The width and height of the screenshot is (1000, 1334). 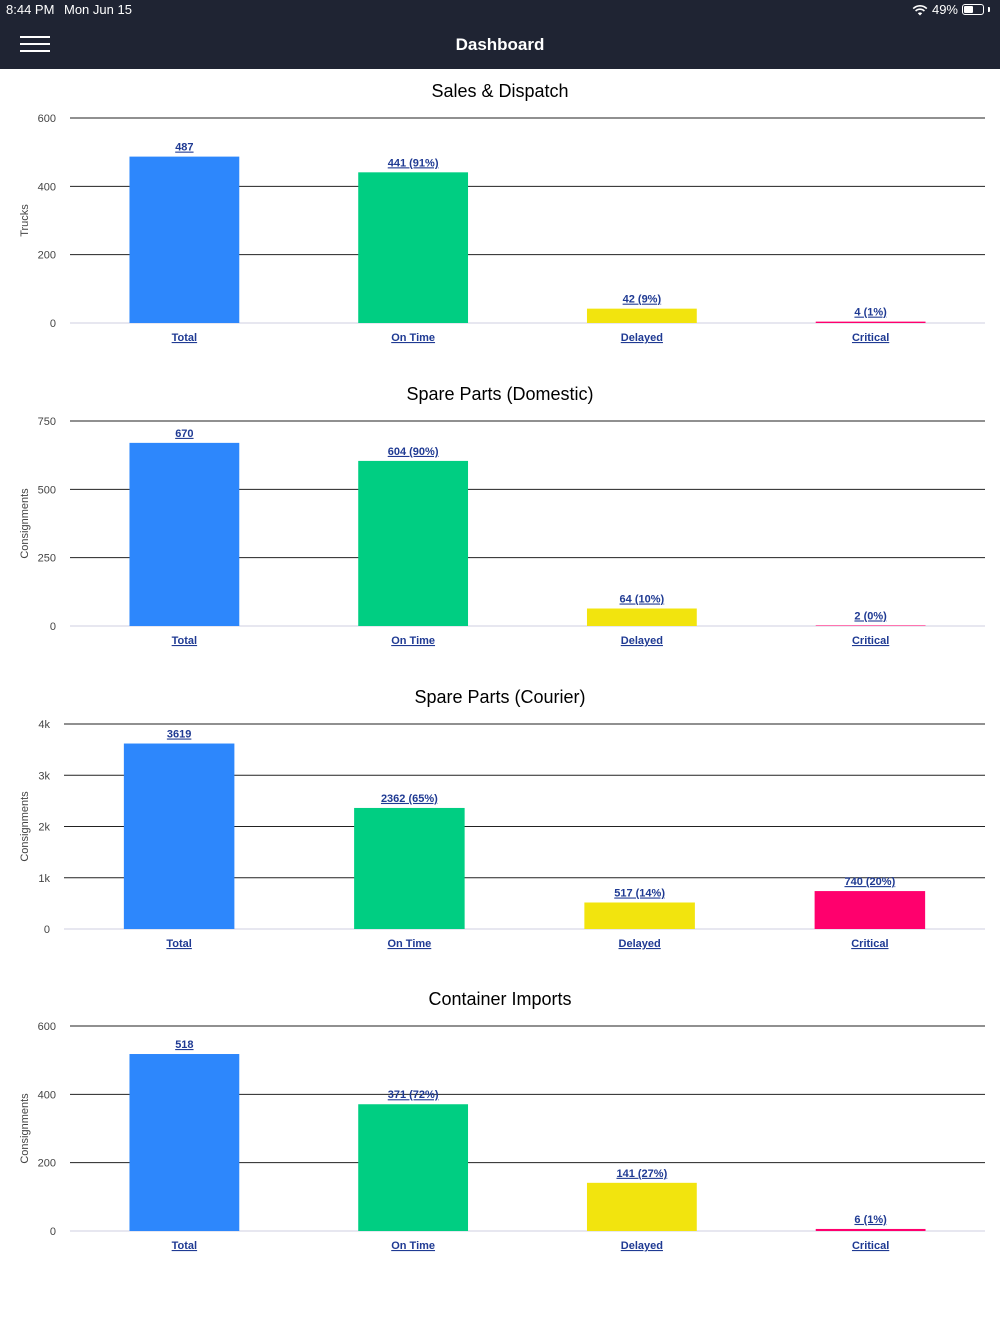 I want to click on battery-percent: 49%, so click(x=944, y=9).